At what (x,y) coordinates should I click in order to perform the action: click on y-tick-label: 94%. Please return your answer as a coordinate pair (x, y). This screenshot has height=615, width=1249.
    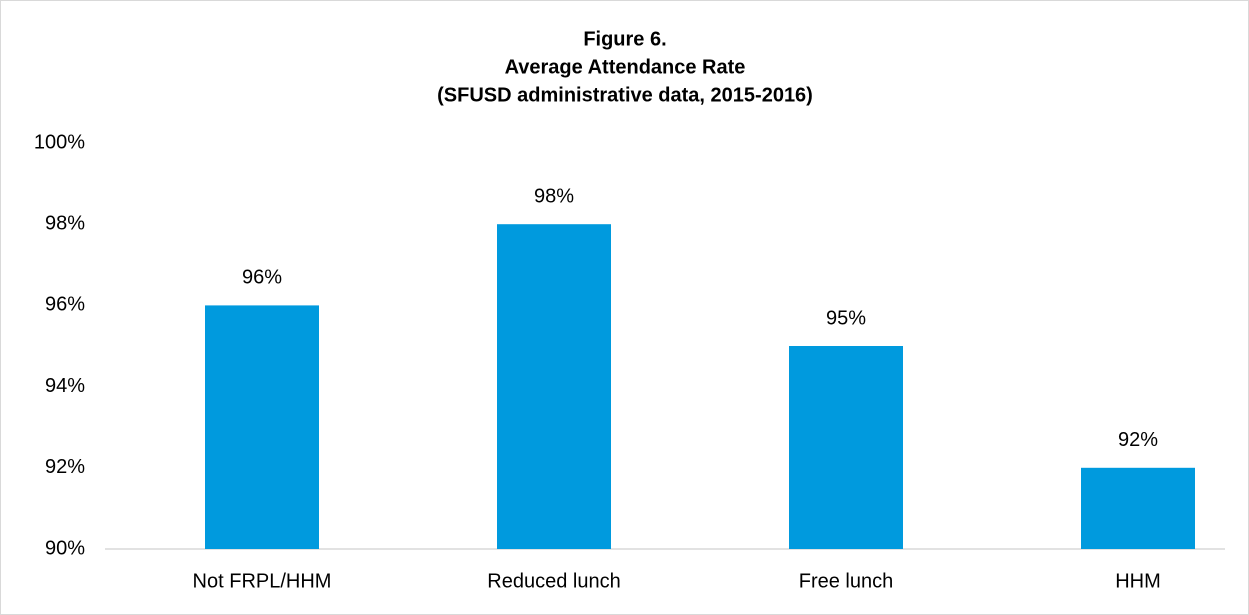
    Looking at the image, I should click on (65, 386).